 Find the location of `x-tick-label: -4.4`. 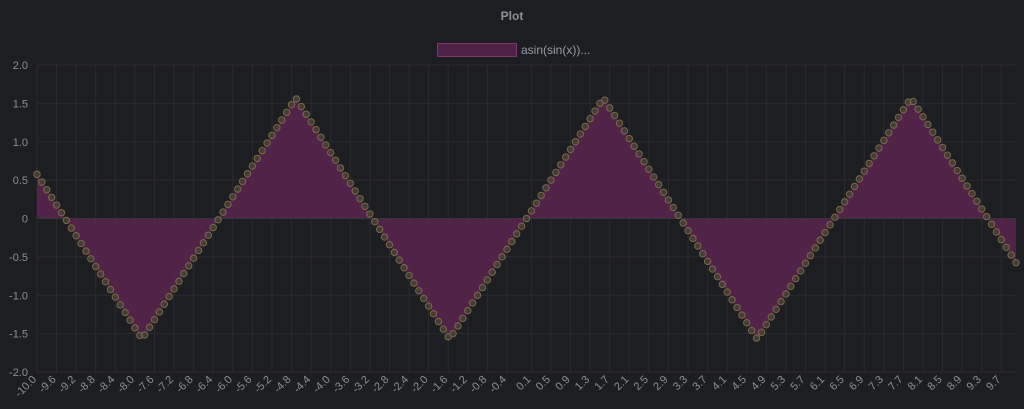

x-tick-label: -4.4 is located at coordinates (302, 385).